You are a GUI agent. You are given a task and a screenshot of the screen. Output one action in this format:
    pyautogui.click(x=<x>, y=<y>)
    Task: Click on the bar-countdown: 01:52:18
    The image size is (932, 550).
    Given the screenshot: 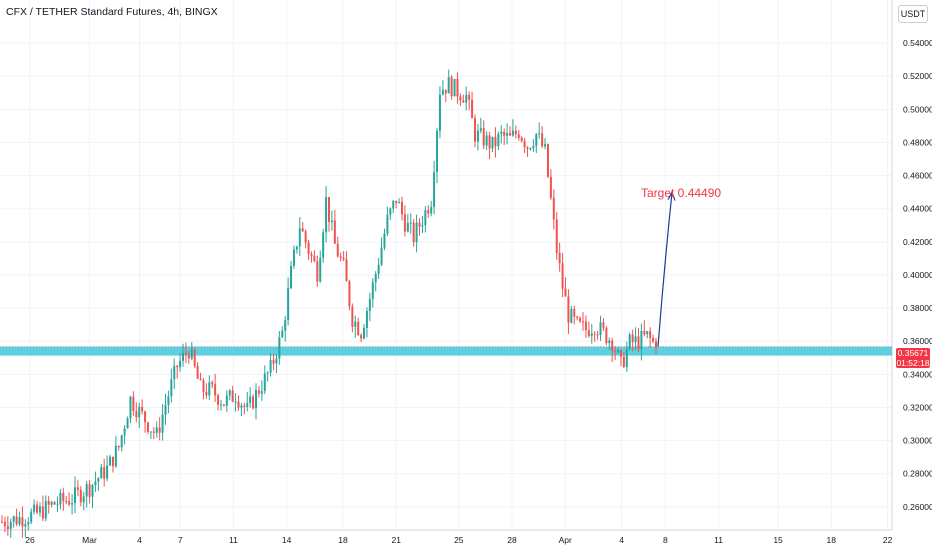 What is the action you would take?
    pyautogui.click(x=913, y=363)
    